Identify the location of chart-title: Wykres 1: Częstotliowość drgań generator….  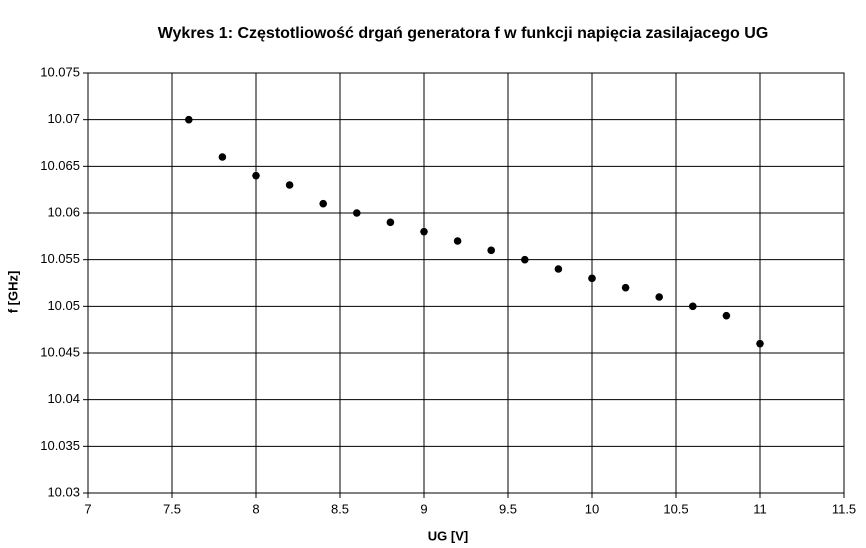
(463, 33).